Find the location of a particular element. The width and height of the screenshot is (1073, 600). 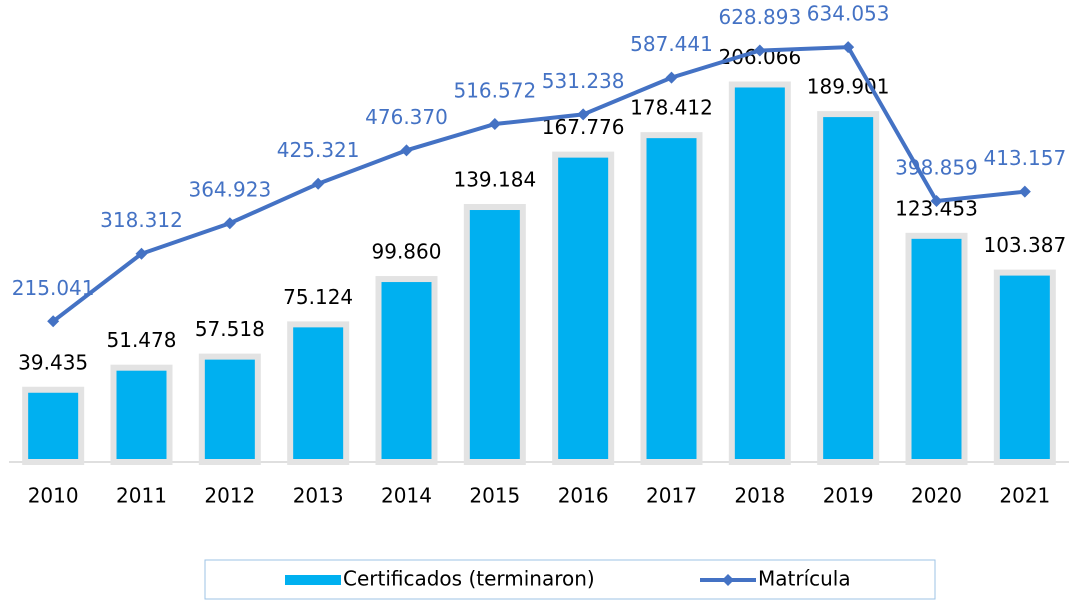

x-tick-label: 2016 is located at coordinates (583, 496).